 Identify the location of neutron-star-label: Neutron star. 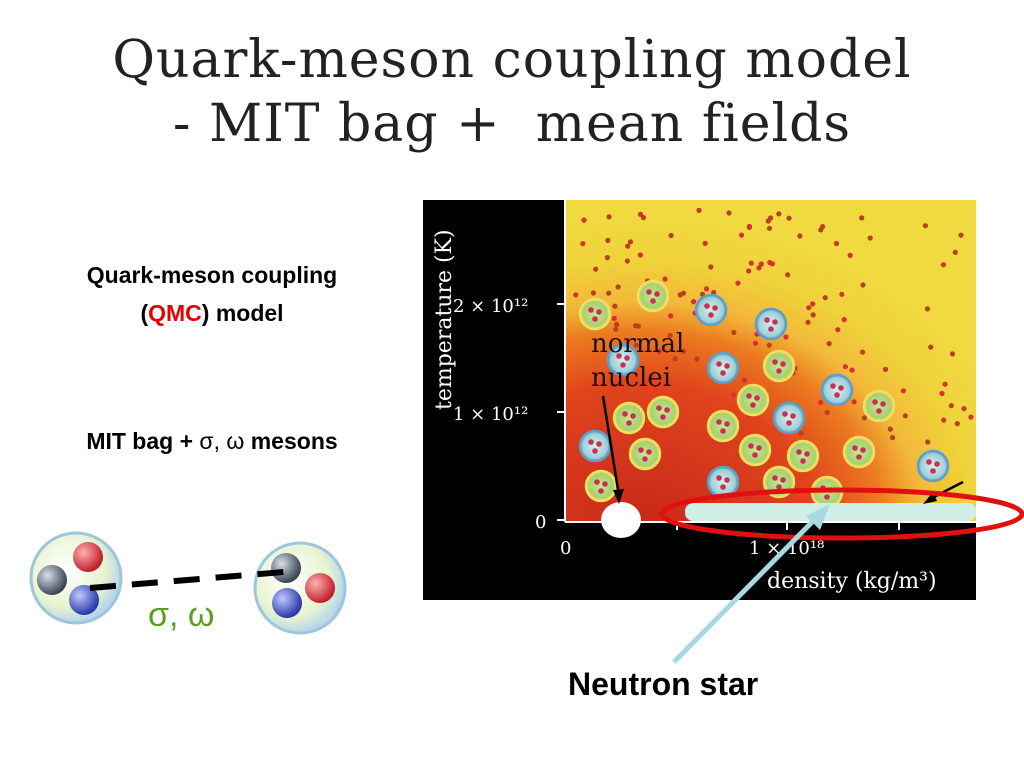
(663, 684).